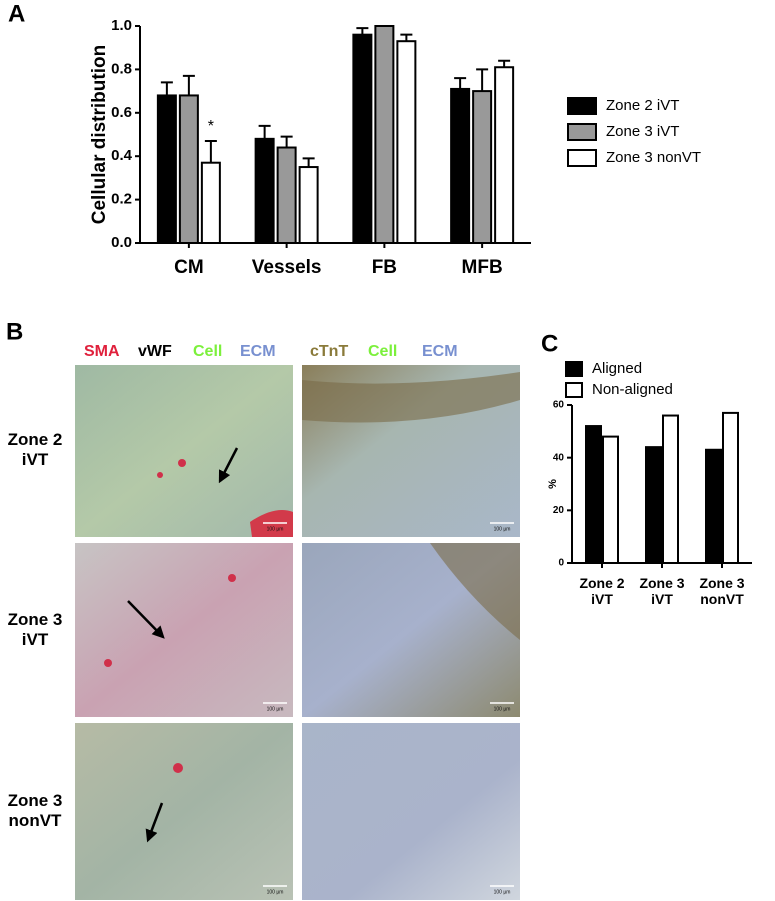 The image size is (775, 901). What do you see at coordinates (329, 351) in the screenshot?
I see `stain-label: cTnT` at bounding box center [329, 351].